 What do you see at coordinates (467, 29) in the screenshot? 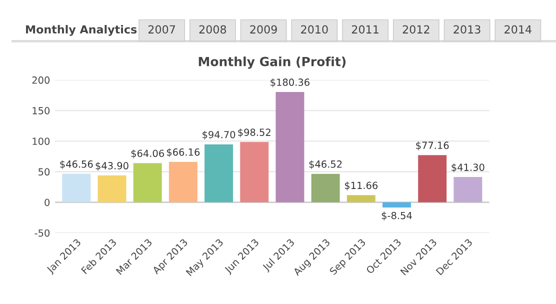
I see `text: 2013` at bounding box center [467, 29].